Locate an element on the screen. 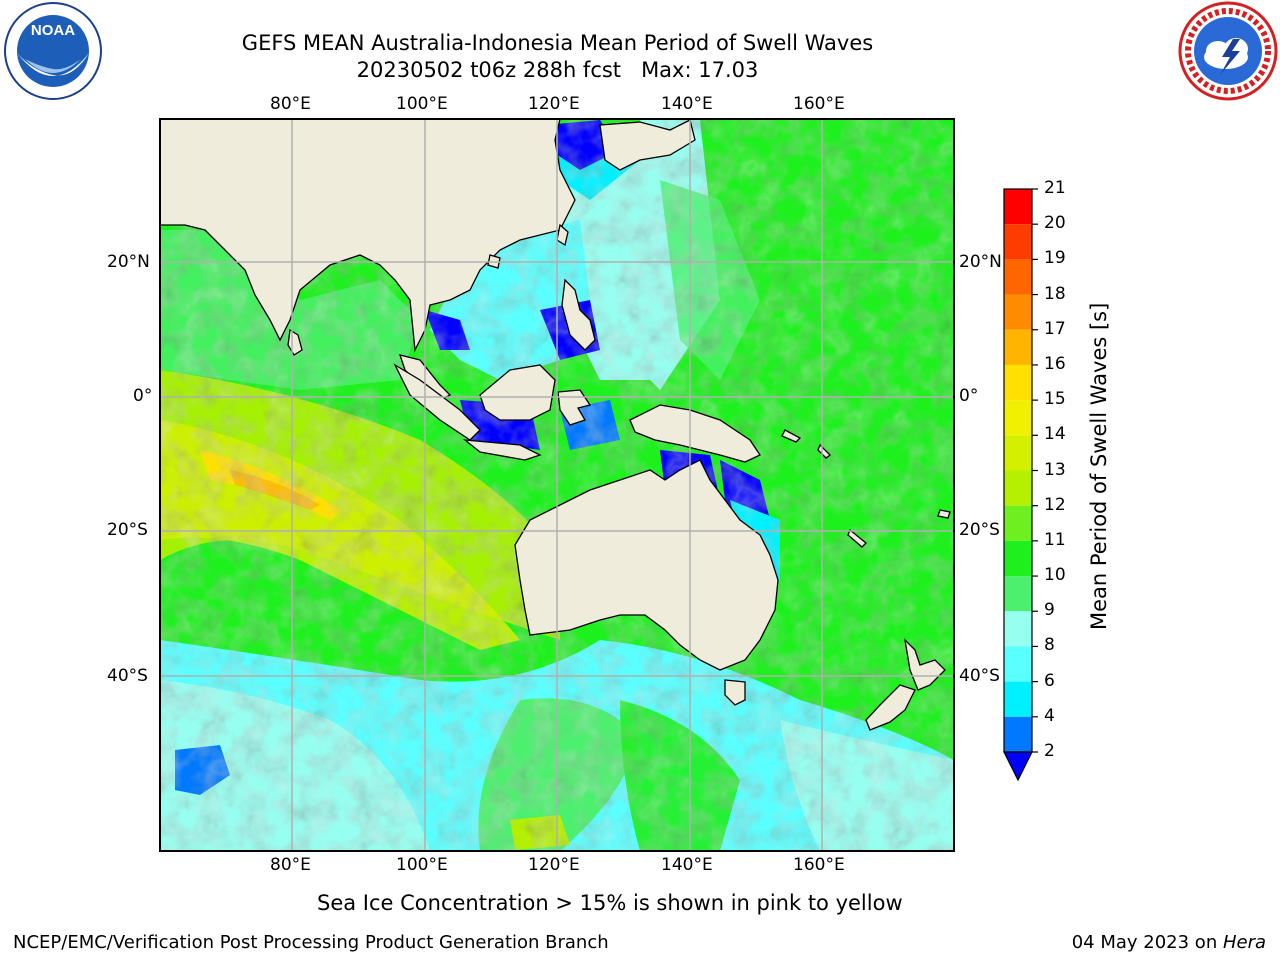 Image resolution: width=1280 pixels, height=960 pixels. lon-label-top: 80°E is located at coordinates (290, 104).